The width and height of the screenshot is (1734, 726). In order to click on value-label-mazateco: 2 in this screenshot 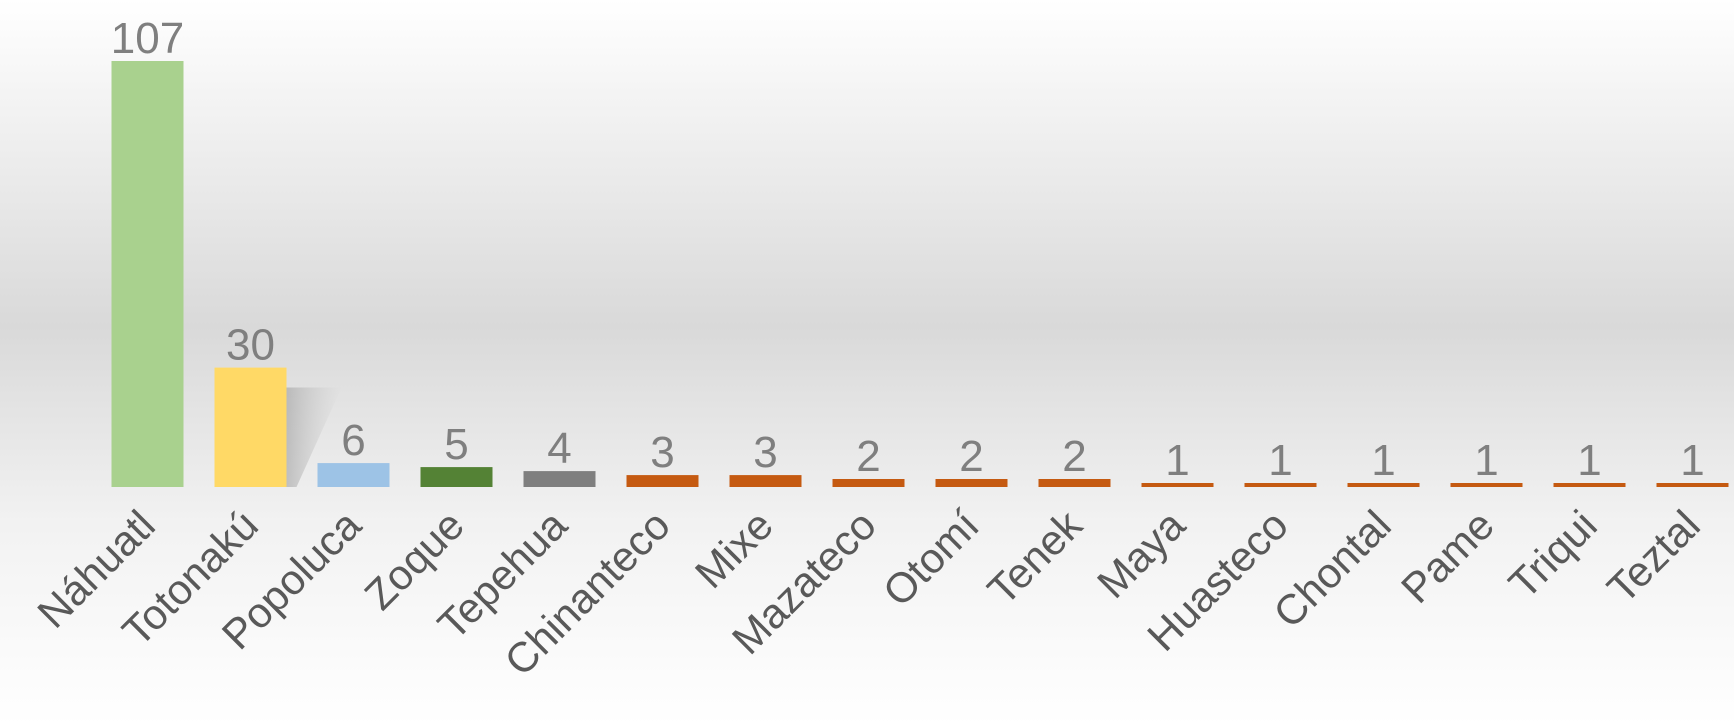, I will do `click(868, 456)`.